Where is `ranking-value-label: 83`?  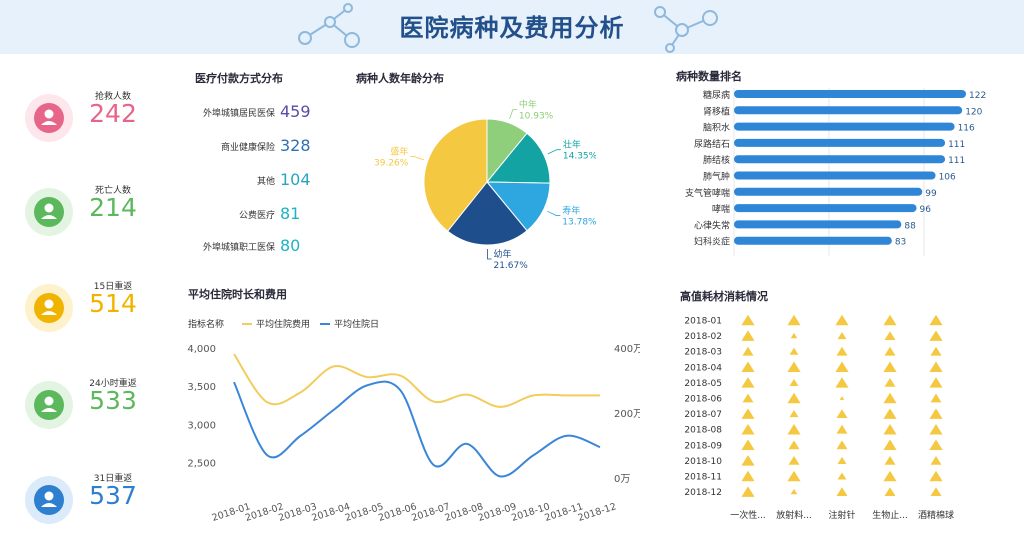
ranking-value-label: 83 is located at coordinates (900, 243).